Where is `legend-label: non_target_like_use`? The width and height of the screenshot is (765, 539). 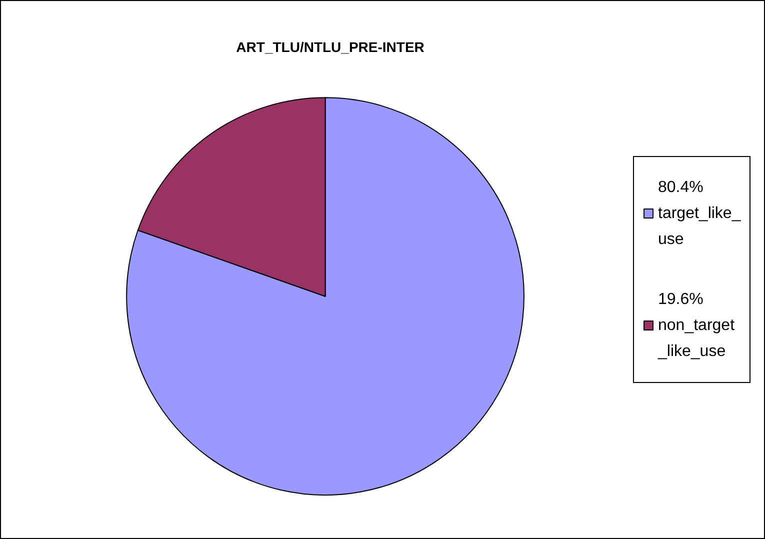
legend-label: non_target_like_use is located at coordinates (696, 338).